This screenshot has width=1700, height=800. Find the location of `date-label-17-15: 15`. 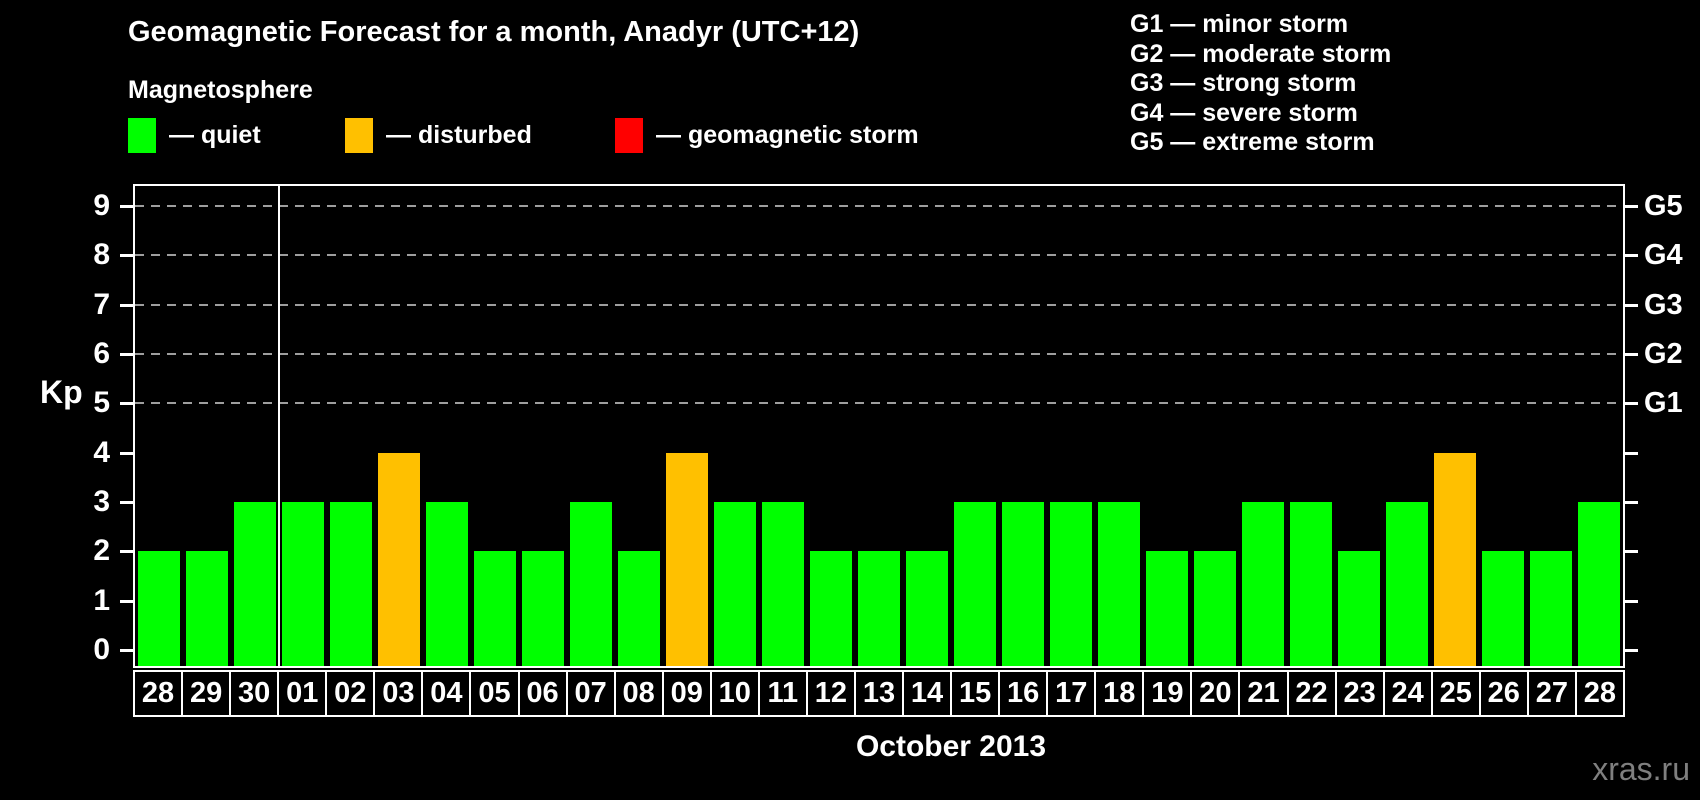

date-label-17-15: 15 is located at coordinates (975, 693).